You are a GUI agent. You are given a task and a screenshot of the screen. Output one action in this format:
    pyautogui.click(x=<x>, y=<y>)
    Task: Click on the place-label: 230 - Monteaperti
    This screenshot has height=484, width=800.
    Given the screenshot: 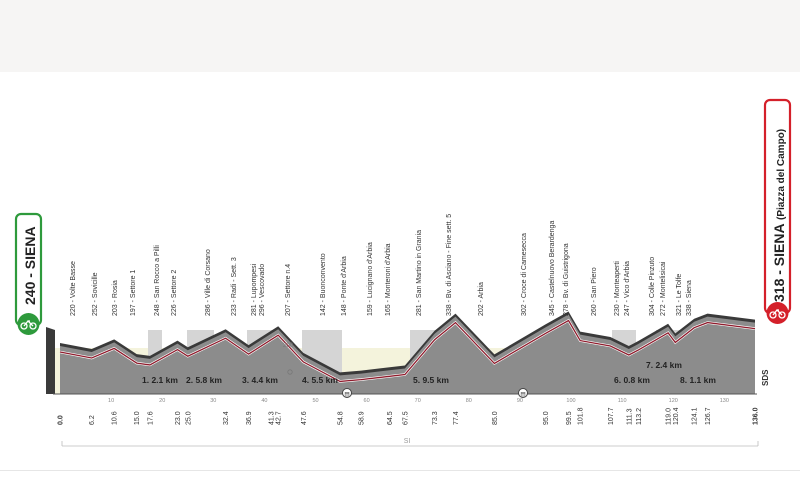 What is the action you would take?
    pyautogui.click(x=617, y=288)
    